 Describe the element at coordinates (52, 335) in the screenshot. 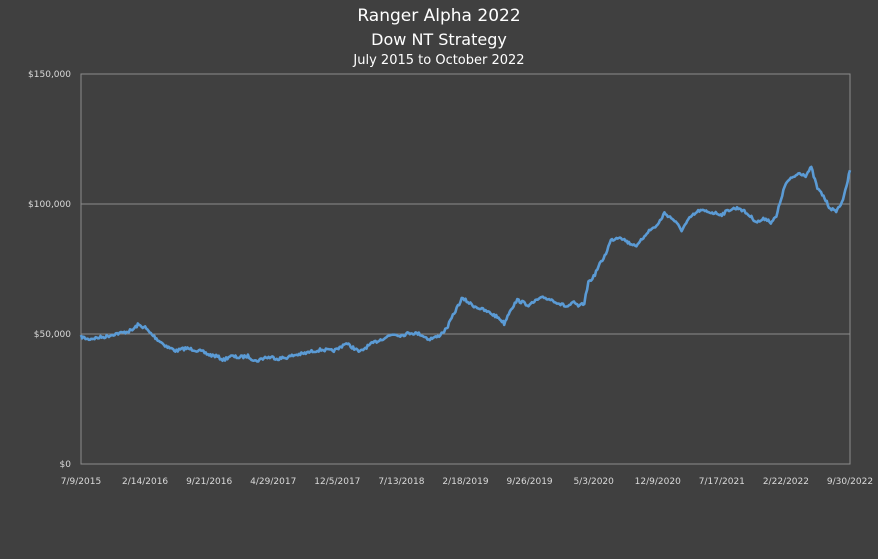

I see `y-tick-label: $50,000` at that location.